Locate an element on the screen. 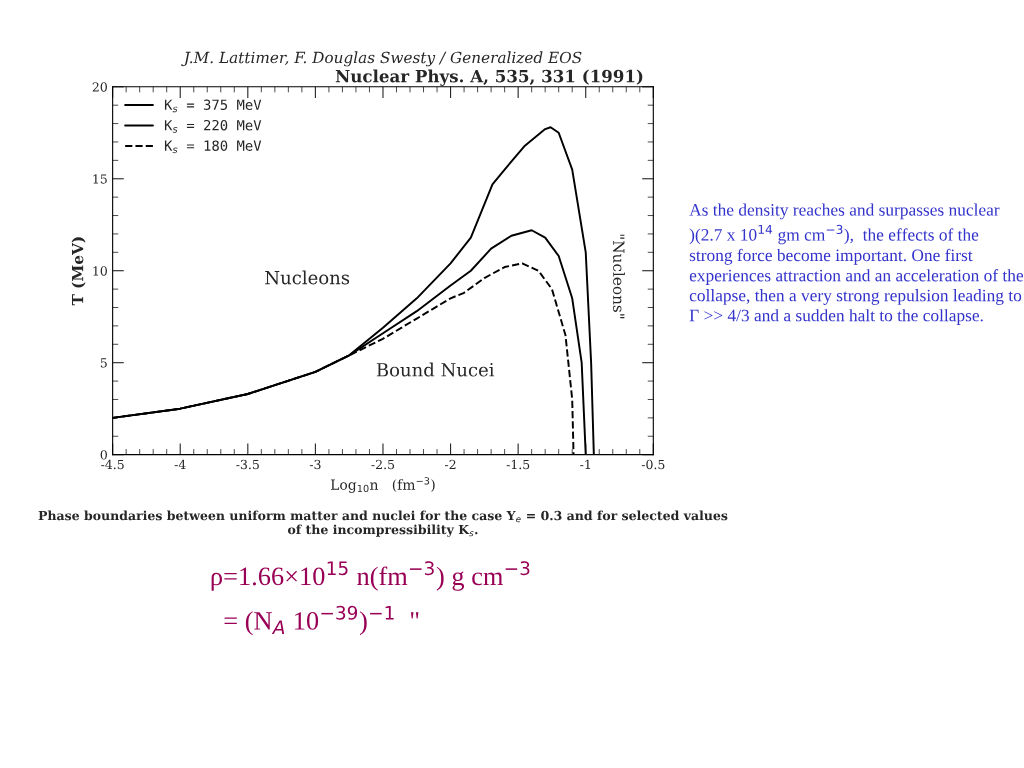 The image size is (1024, 768). x-tick-label: -3.5 is located at coordinates (247, 464).